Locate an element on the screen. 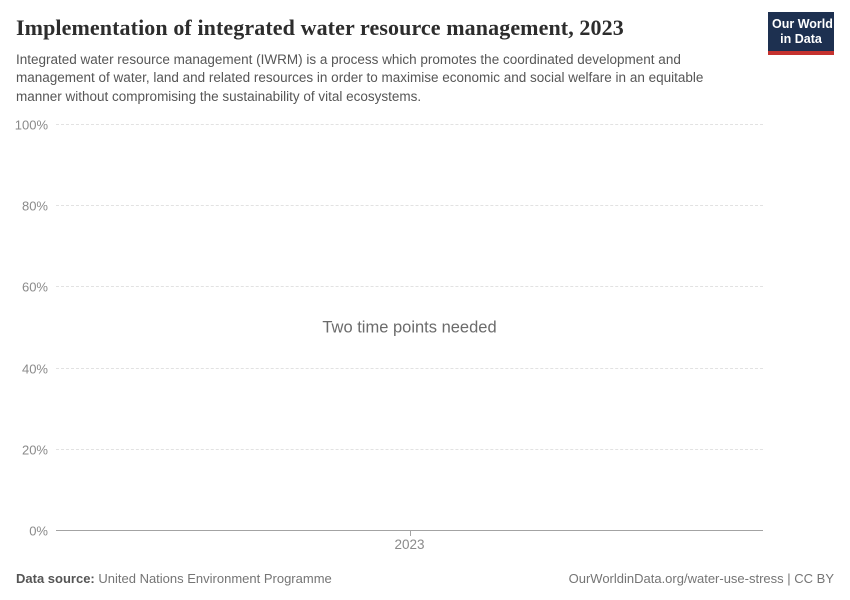 The height and width of the screenshot is (600, 850). y-tick-label: 80% is located at coordinates (34, 206).